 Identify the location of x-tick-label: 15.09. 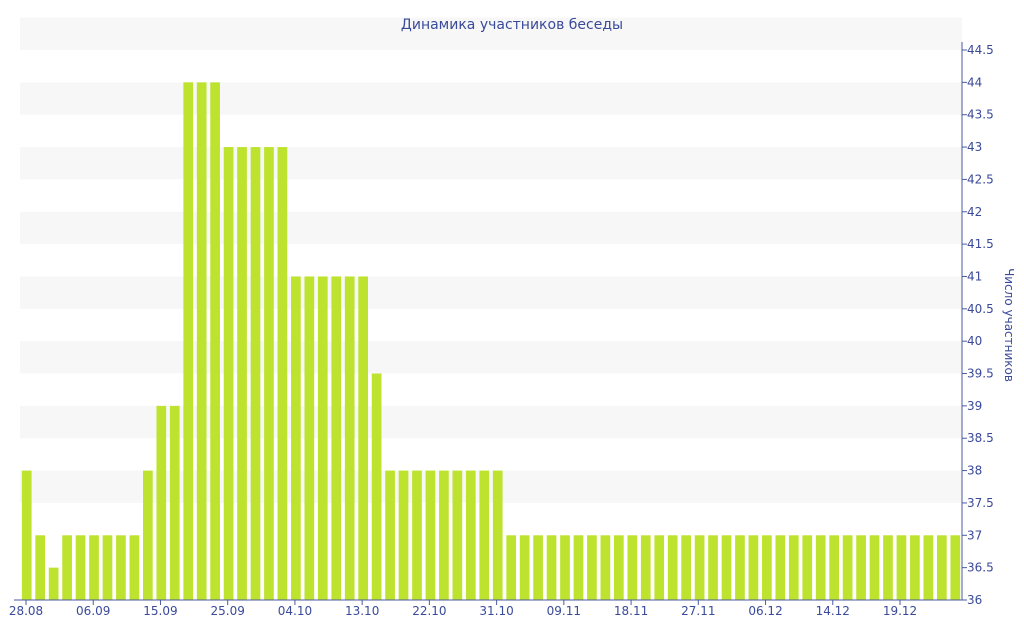
(160, 611).